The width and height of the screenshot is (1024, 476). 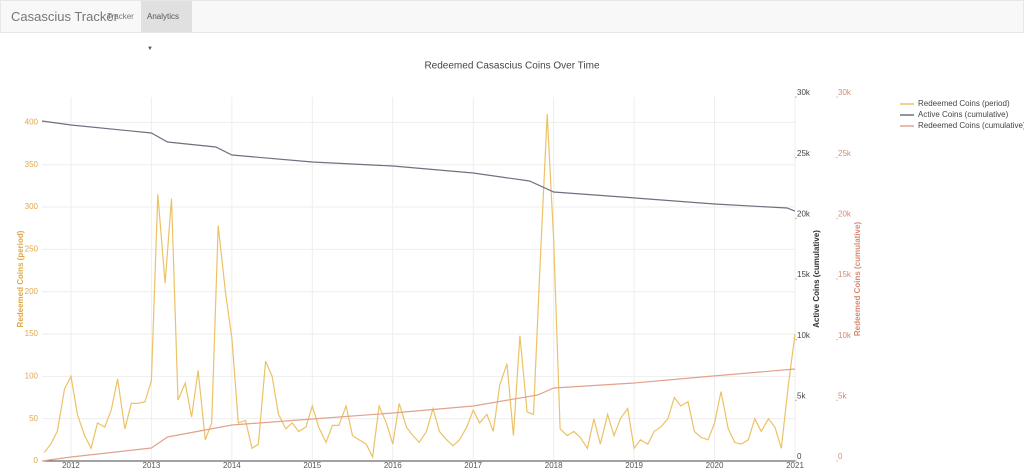 I want to click on x-tick-label: 2015, so click(x=312, y=465).